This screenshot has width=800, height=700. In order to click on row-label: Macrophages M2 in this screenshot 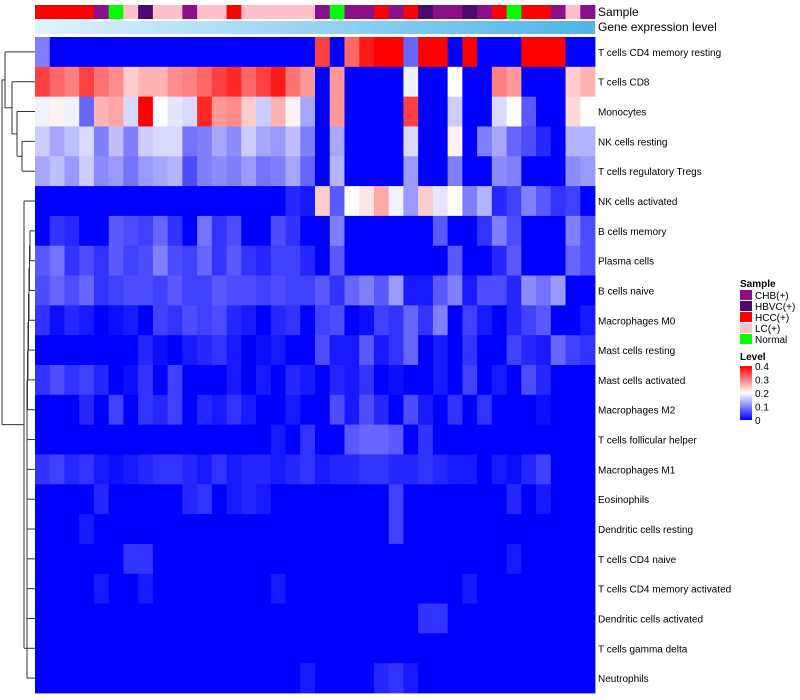, I will do `click(637, 411)`.